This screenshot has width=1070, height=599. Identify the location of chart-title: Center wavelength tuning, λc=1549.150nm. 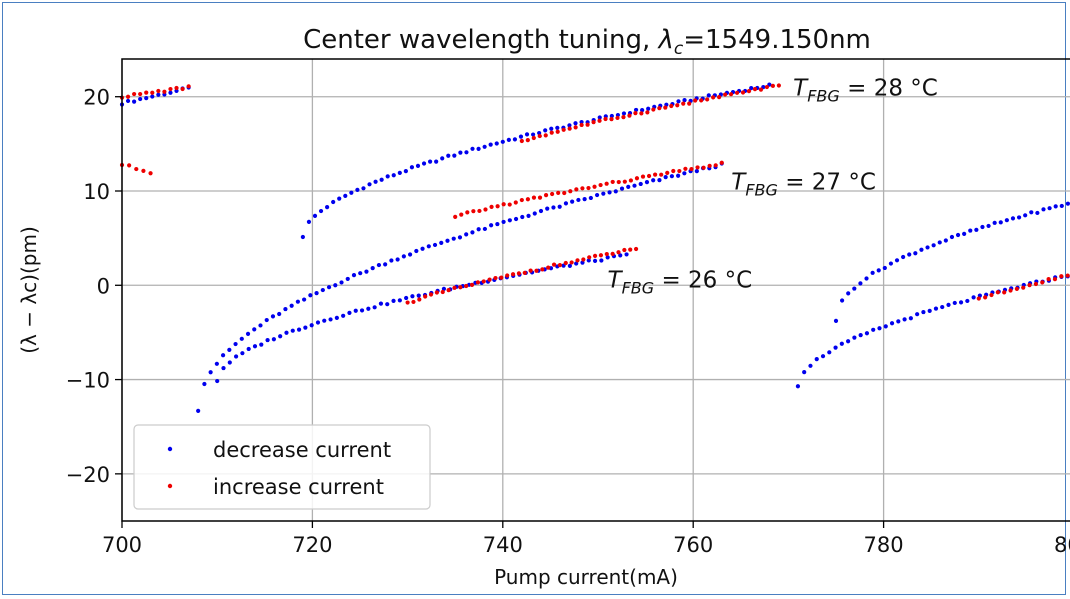
(587, 42).